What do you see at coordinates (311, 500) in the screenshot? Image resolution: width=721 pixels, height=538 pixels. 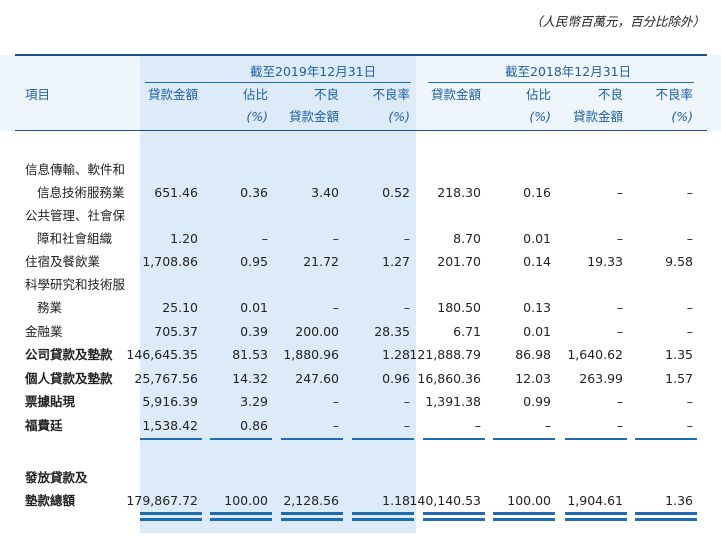 I see `cell: 2,128.56` at bounding box center [311, 500].